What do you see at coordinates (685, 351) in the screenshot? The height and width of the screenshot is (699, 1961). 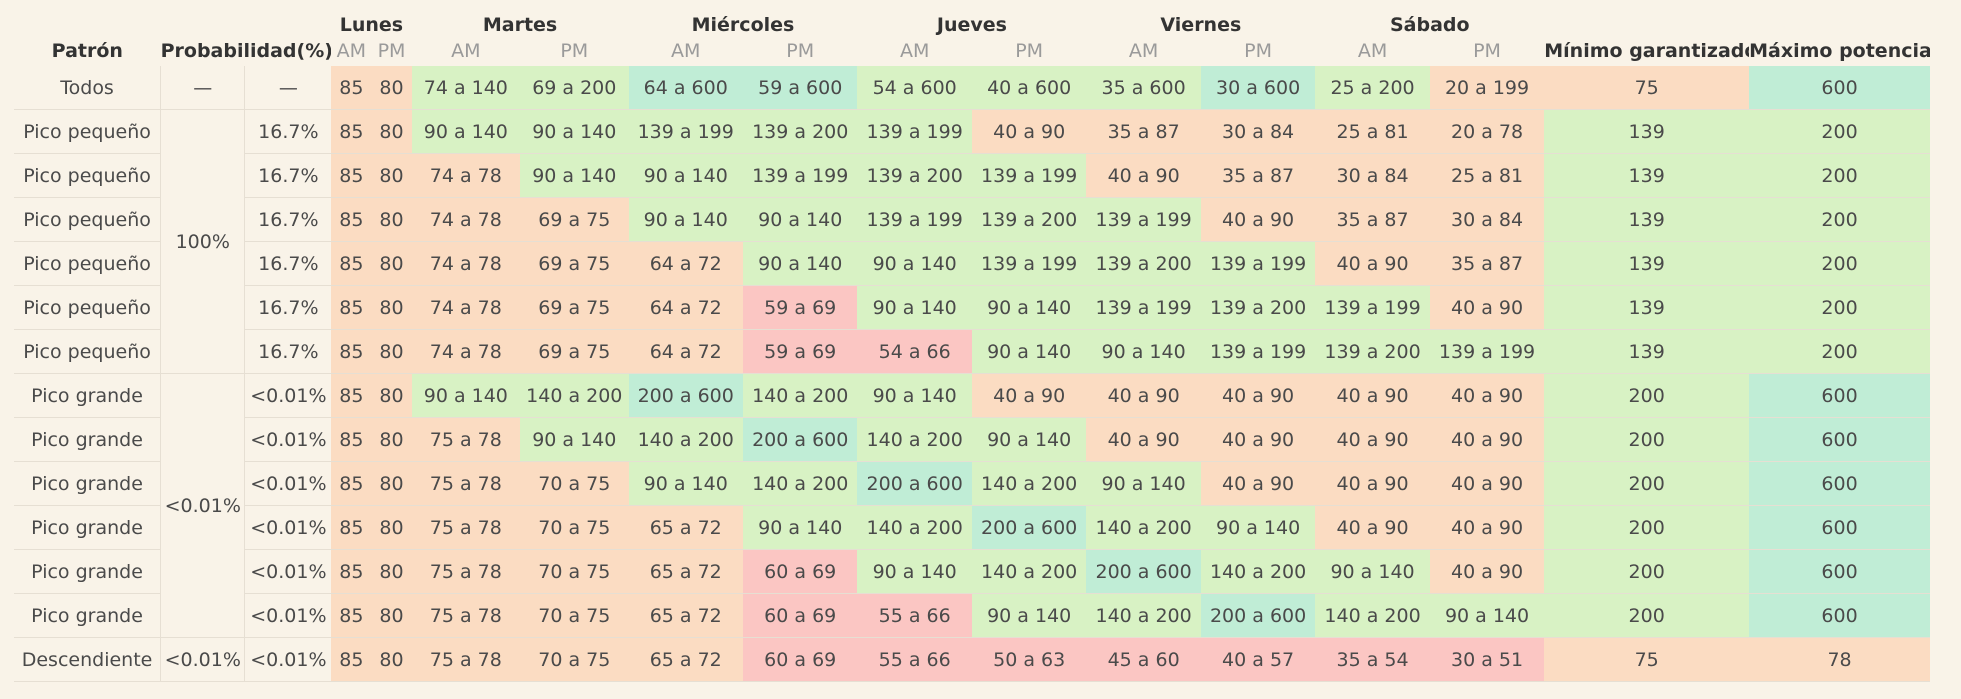 I see `miercoles-am-cell: 64 a 72` at bounding box center [685, 351].